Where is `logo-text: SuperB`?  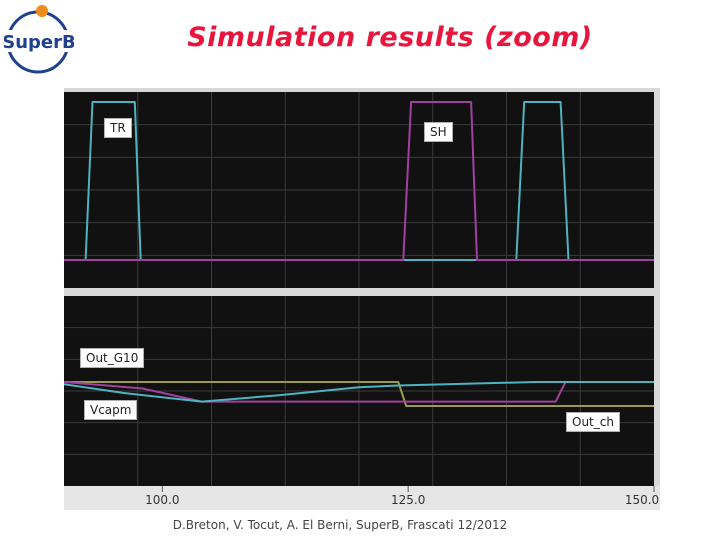 logo-text: SuperB is located at coordinates (39, 42).